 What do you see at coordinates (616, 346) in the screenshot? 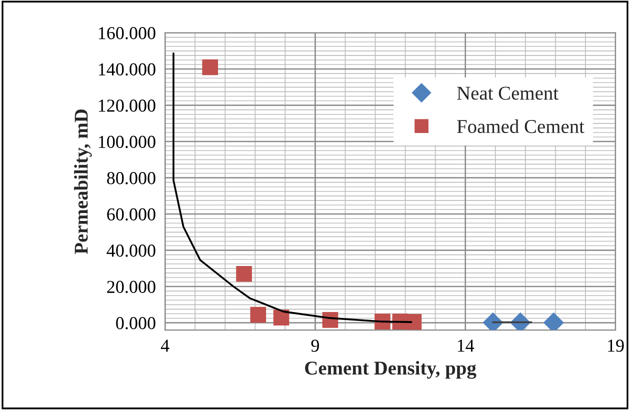
I see `x-tick-label: 19` at bounding box center [616, 346].